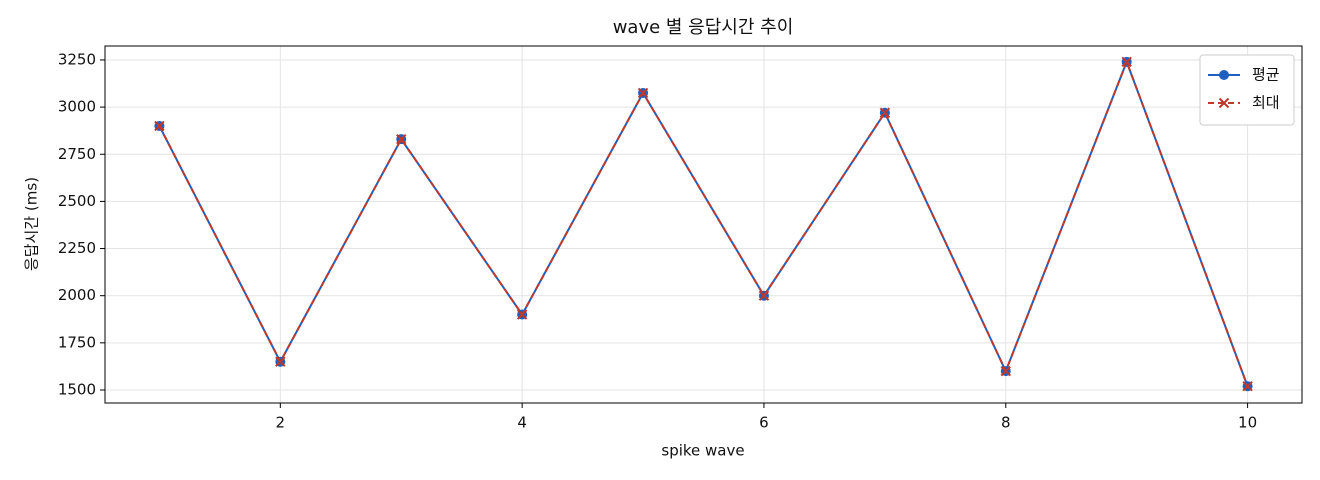 The image size is (1320, 480). I want to click on legend-box, so click(1247, 90).